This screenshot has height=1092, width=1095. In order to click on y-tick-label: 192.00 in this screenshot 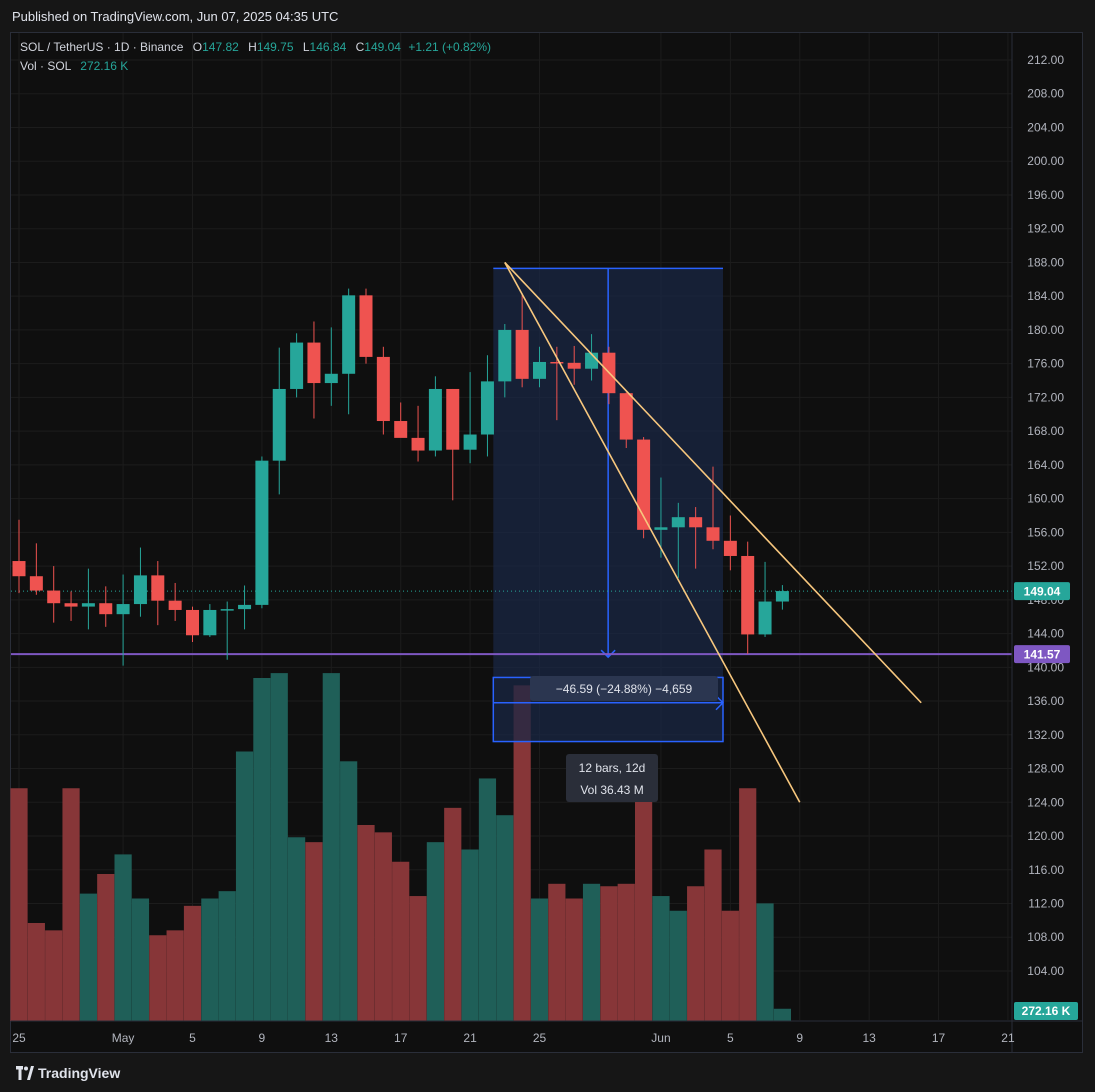, I will do `click(1045, 229)`.